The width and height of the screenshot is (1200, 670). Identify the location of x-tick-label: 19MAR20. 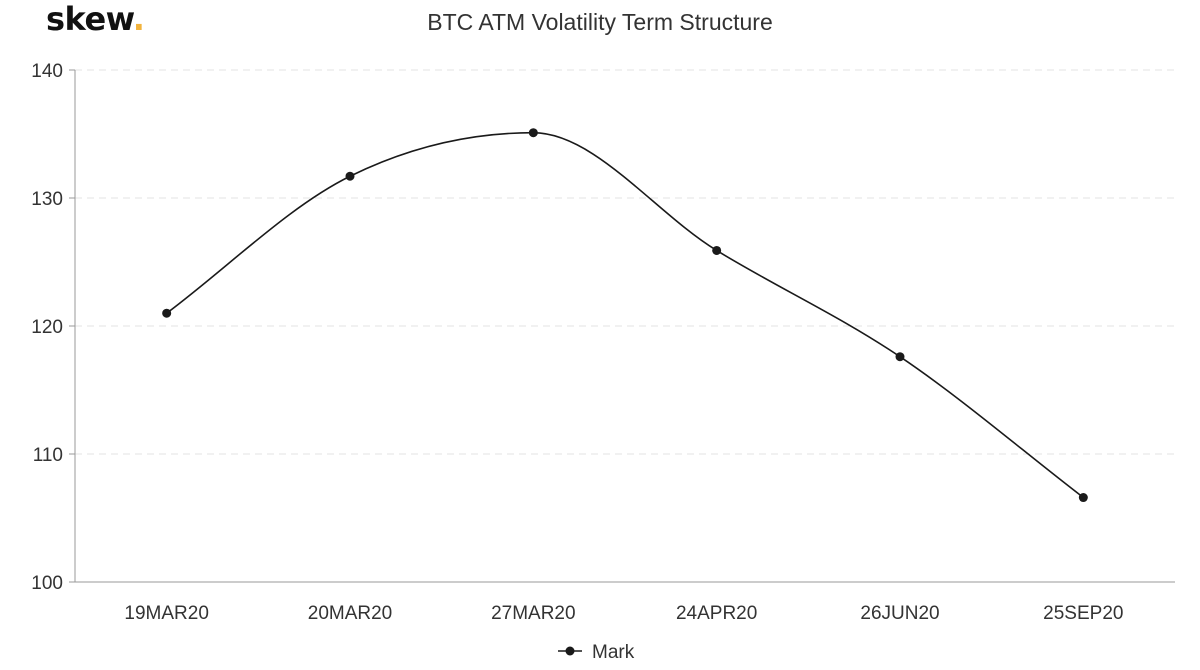
(166, 613).